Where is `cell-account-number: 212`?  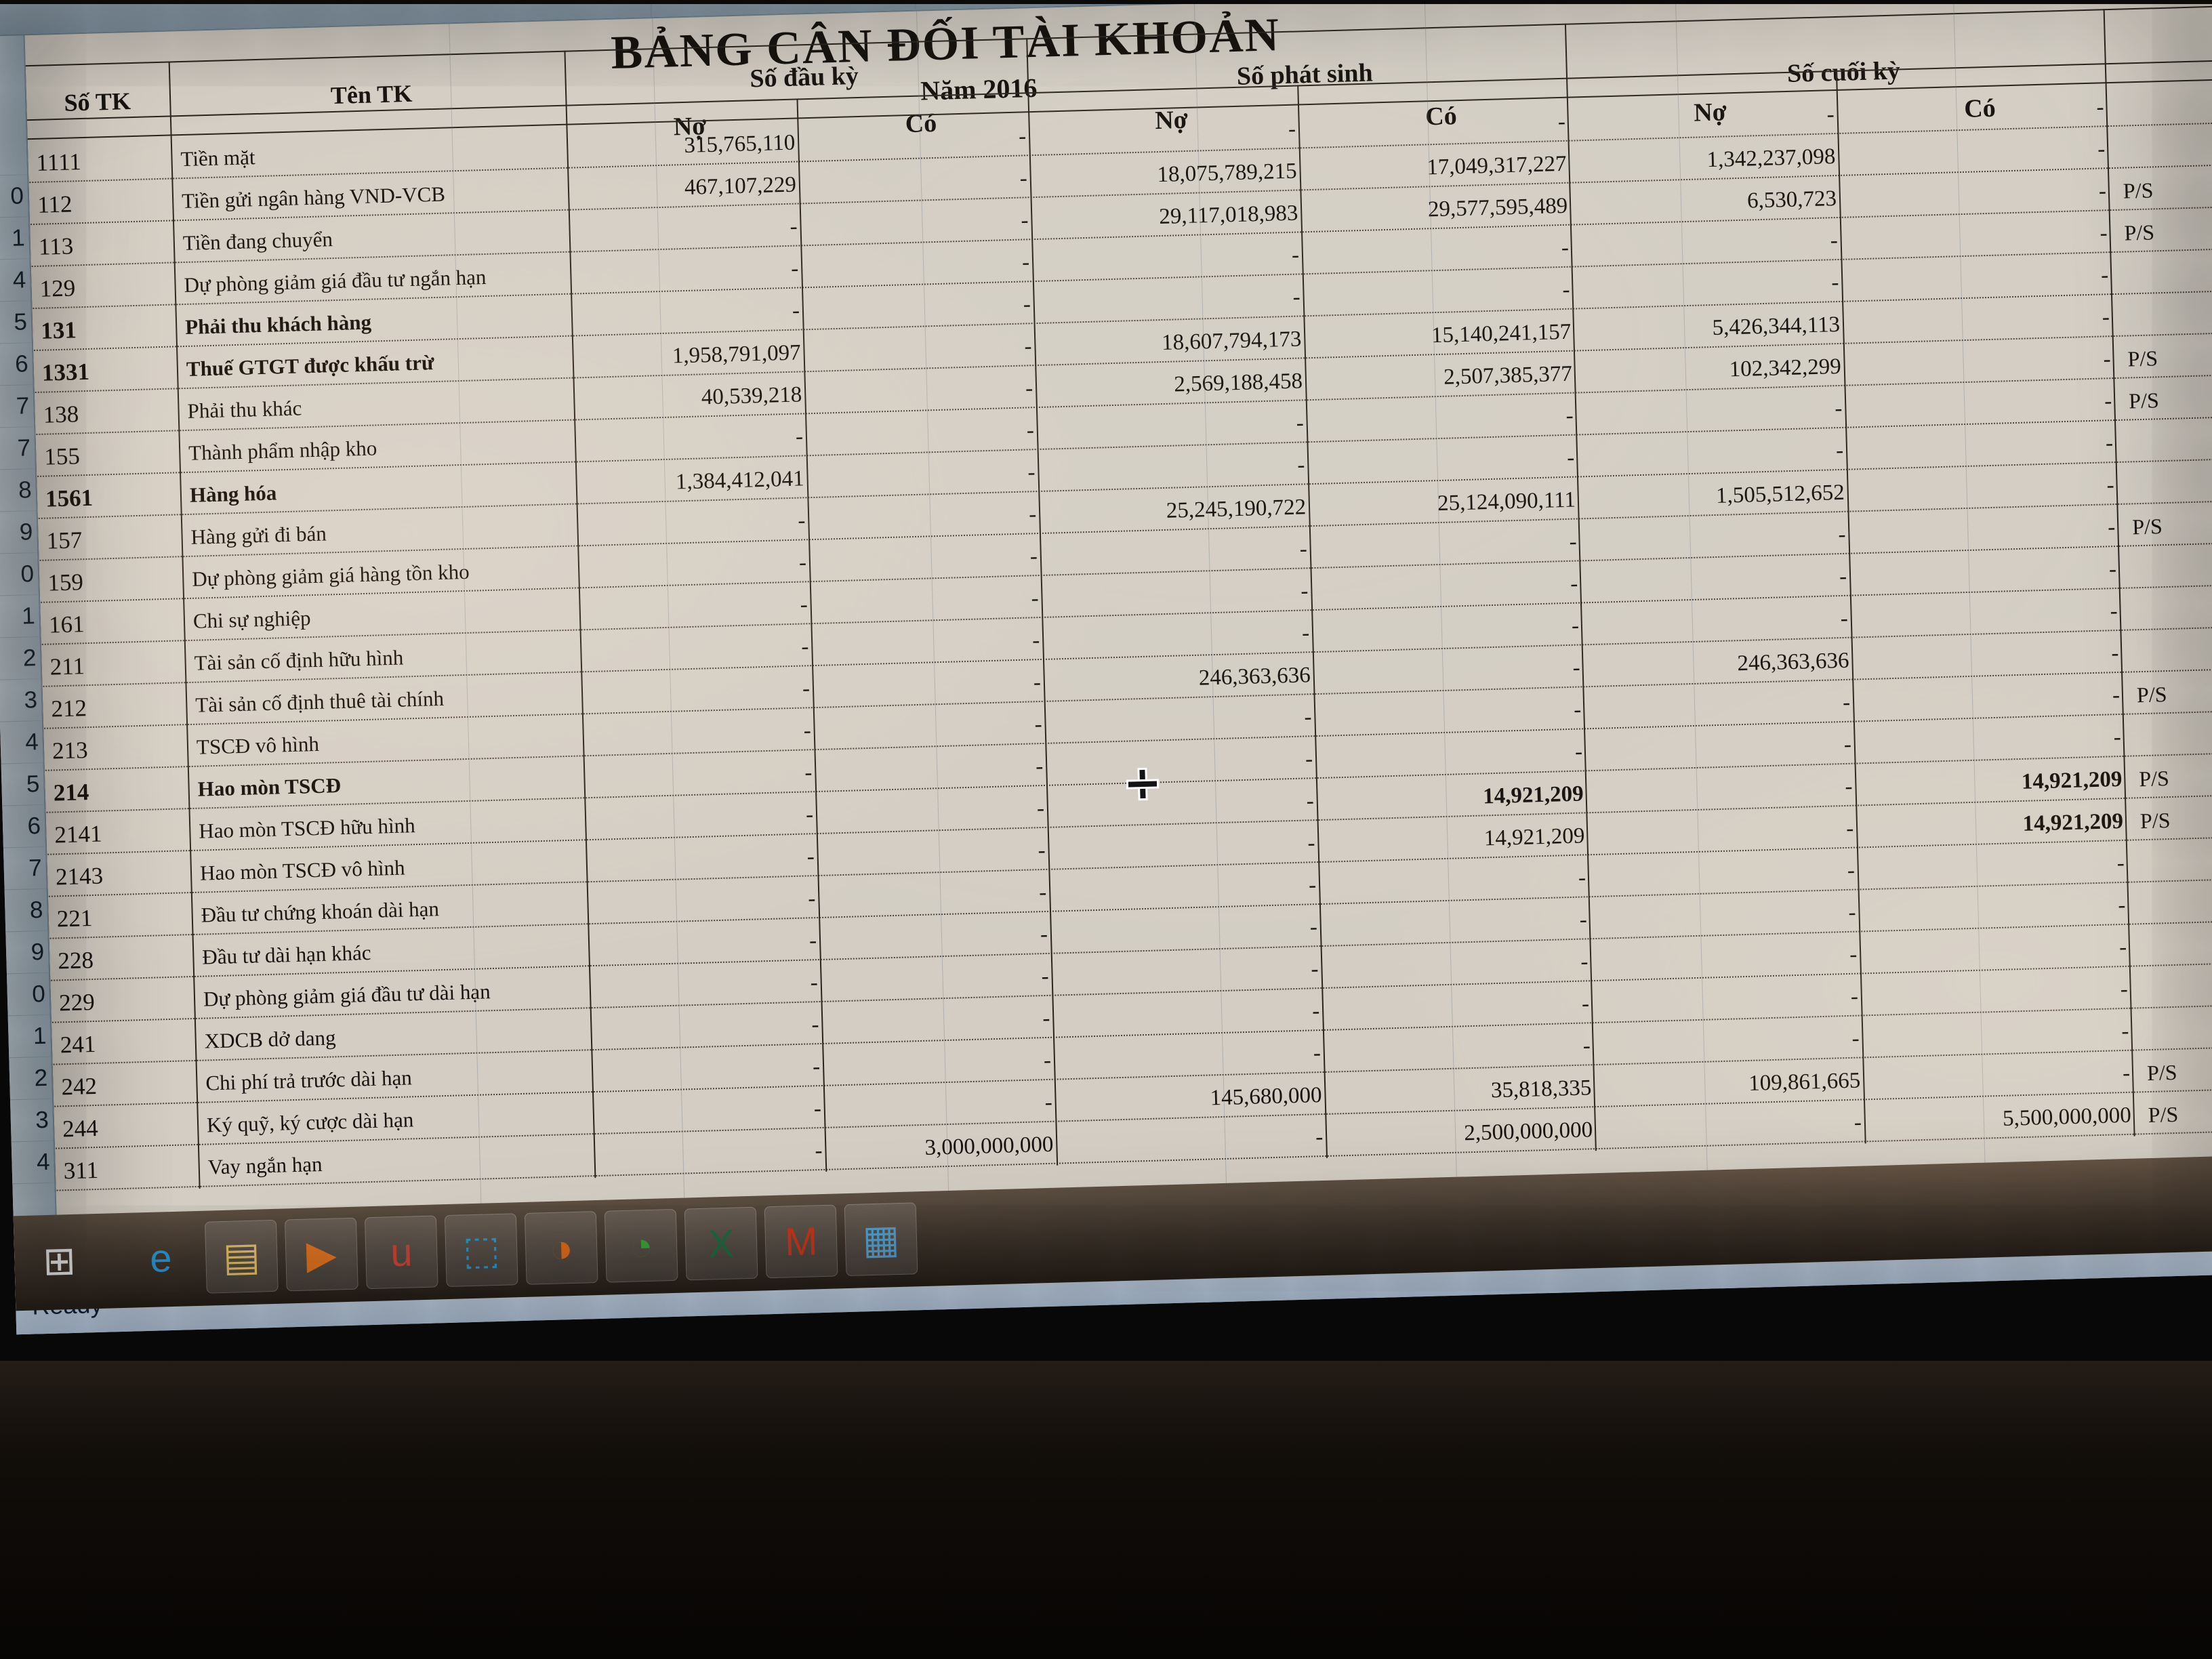 cell-account-number: 212 is located at coordinates (68, 709).